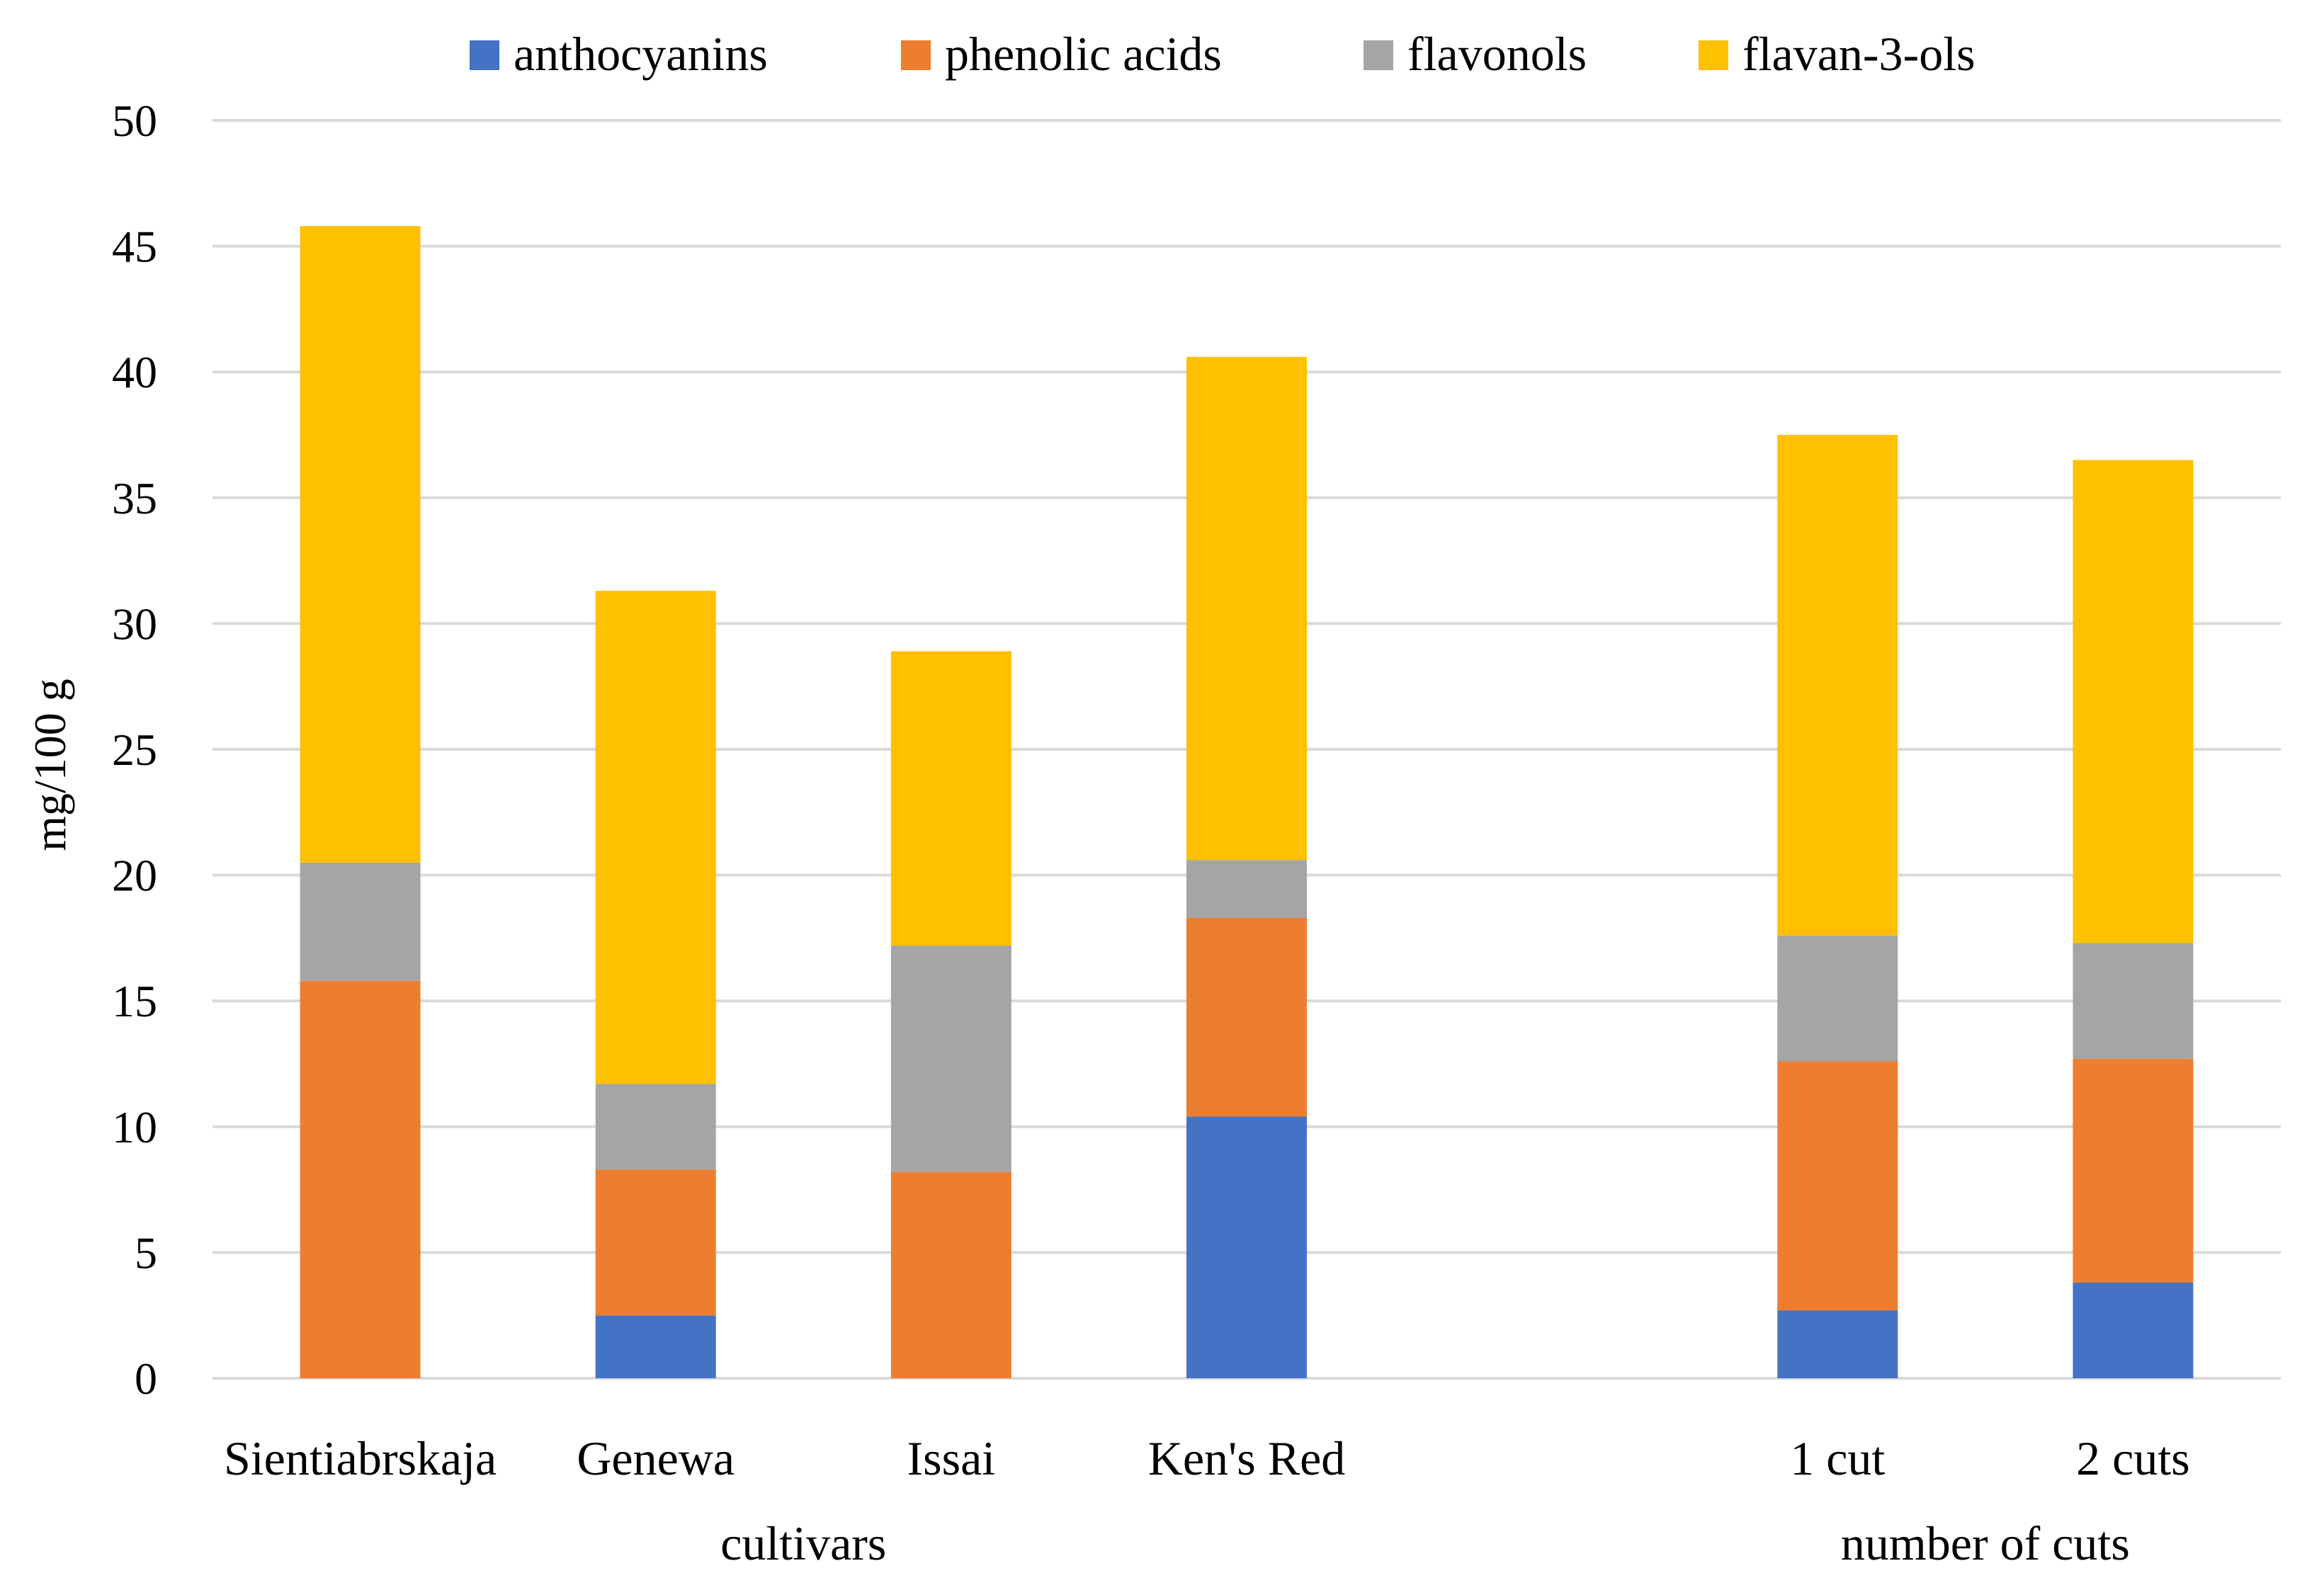  I want to click on y-tick-label-5: 5, so click(146, 1252).